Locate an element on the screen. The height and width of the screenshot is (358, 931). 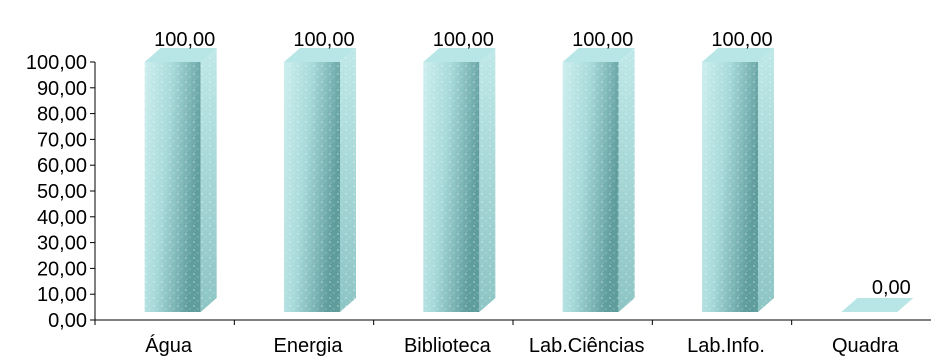
x-tick-label: Lab.Info. is located at coordinates (726, 346).